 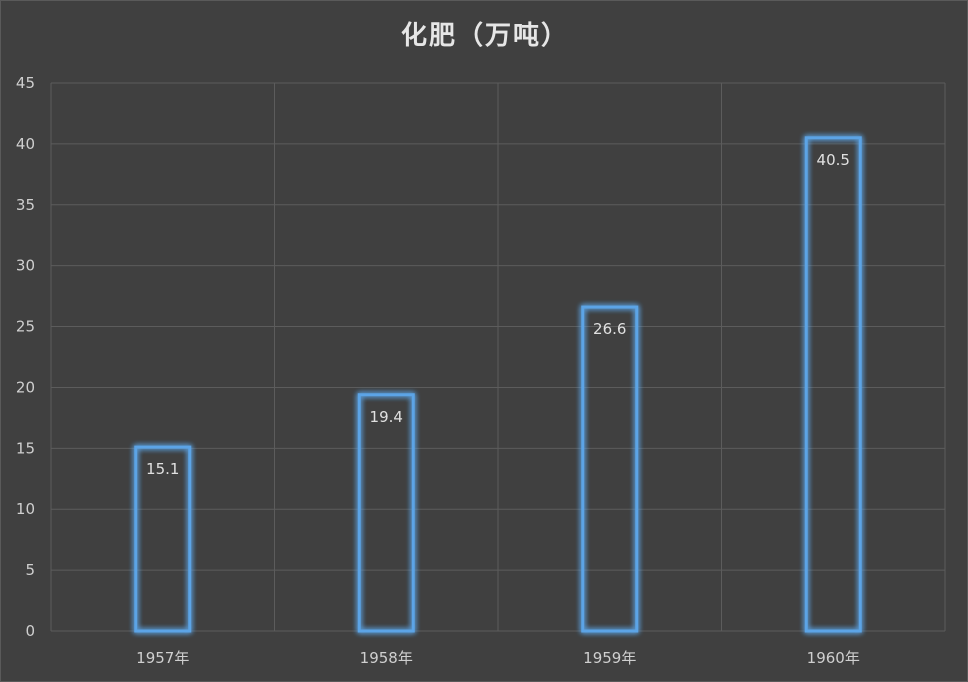 I want to click on y-tick-label: 0, so click(x=30, y=631).